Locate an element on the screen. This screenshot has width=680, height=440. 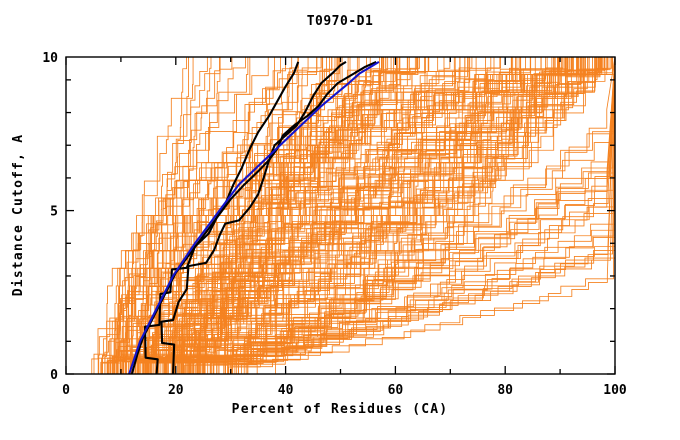
page-title: T0970-D1 is located at coordinates (340, 21).